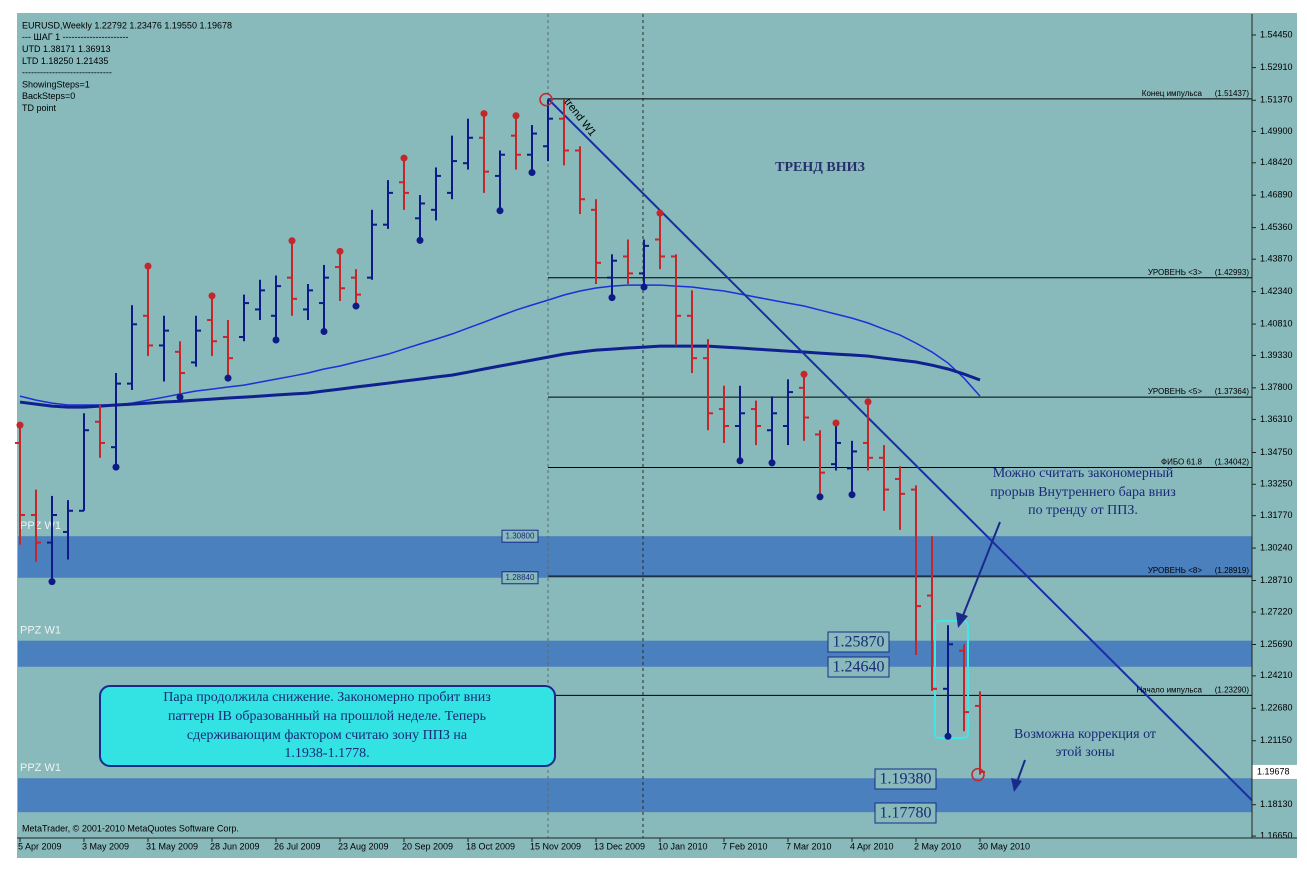 The height and width of the screenshot is (872, 1307). What do you see at coordinates (906, 813) in the screenshot?
I see `zone-price-label: 1.17780` at bounding box center [906, 813].